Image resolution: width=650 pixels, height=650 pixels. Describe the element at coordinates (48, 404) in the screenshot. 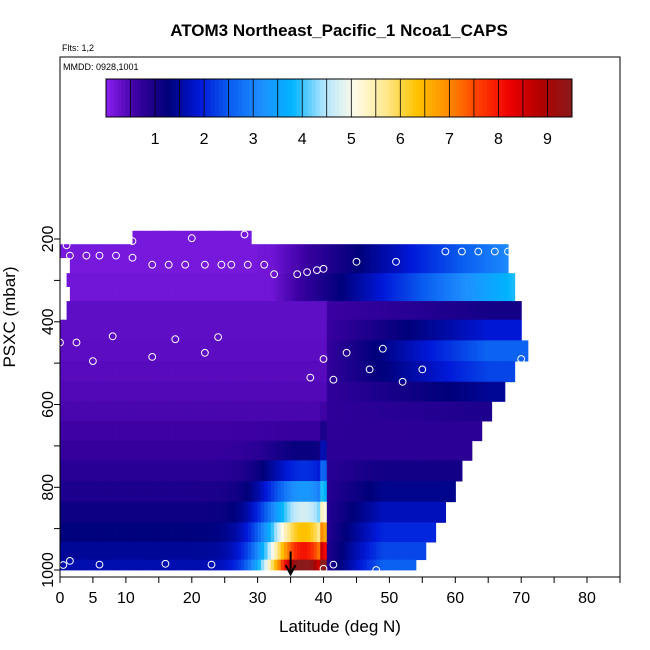

I see `y-tick-label: 600` at that location.